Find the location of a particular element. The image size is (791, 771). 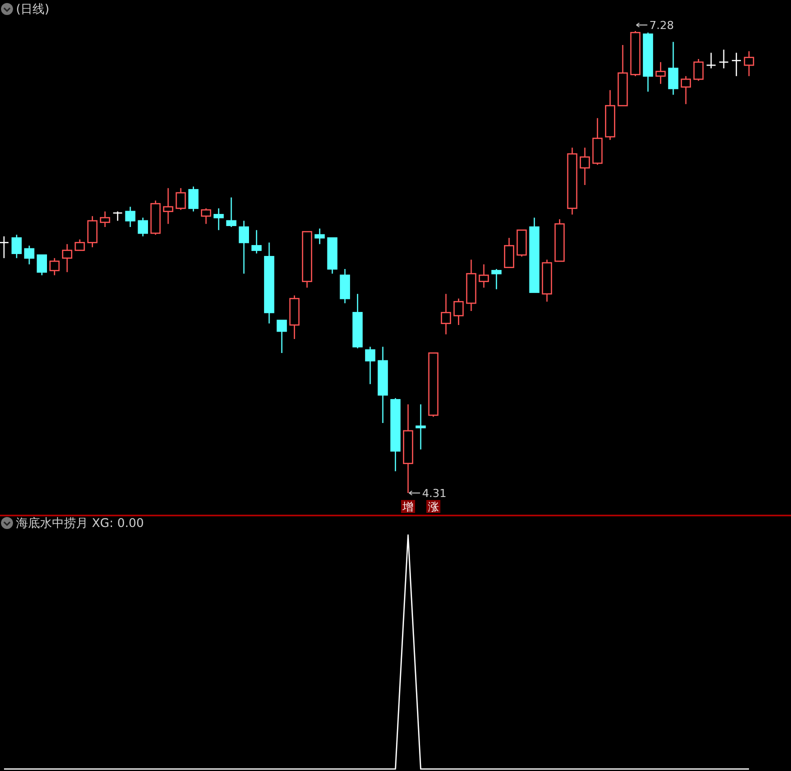

chart-title: 海底水中捞月 XG: 0.00 is located at coordinates (80, 523).